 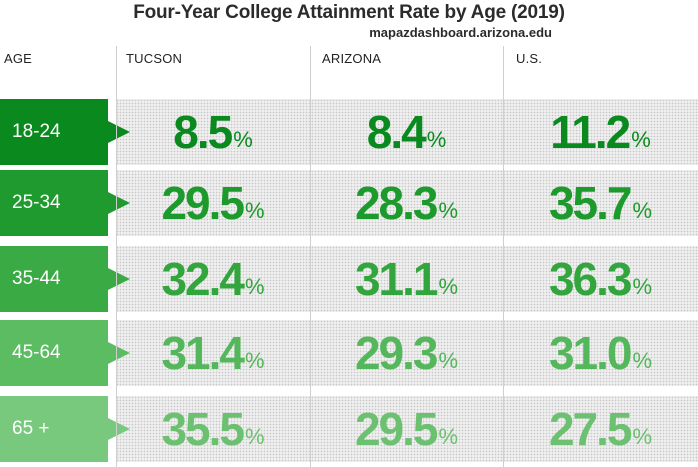 I want to click on value-number: 31.1, so click(x=396, y=279).